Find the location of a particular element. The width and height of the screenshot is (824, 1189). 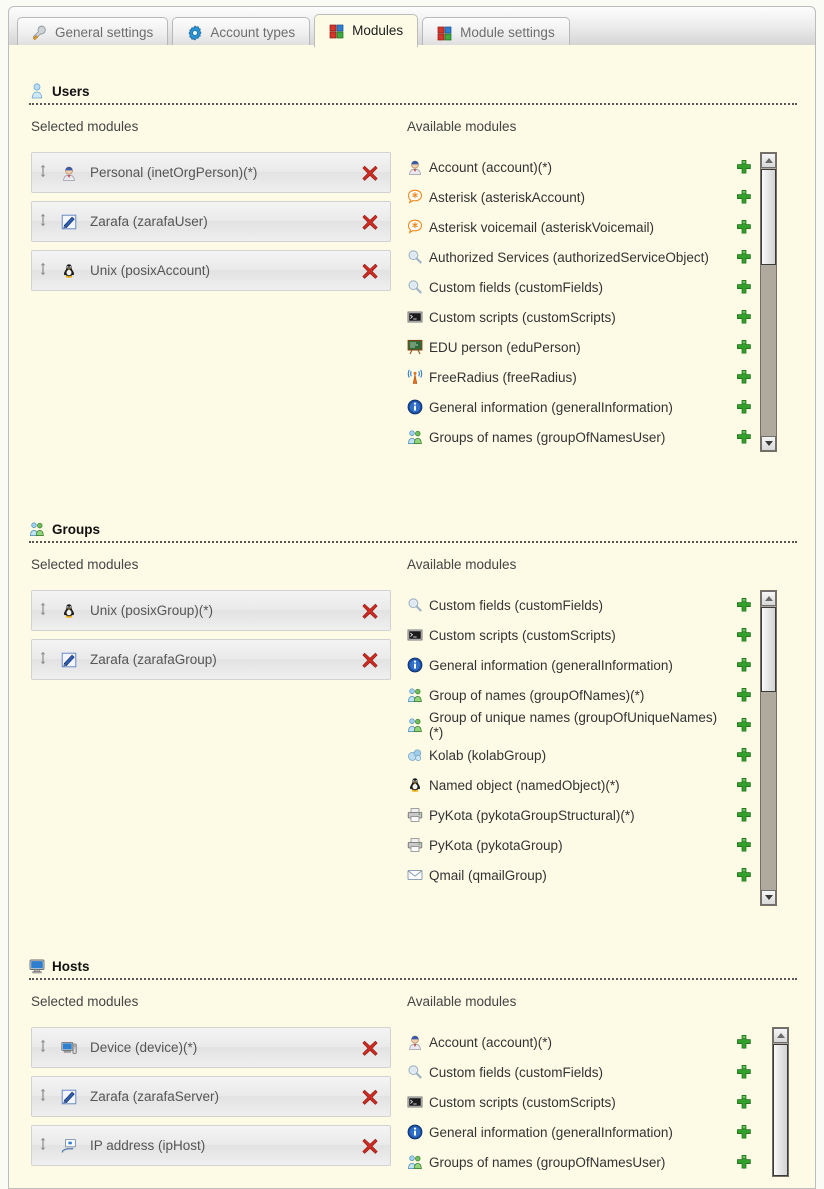

selected-module-label: Zarafa (zarafaUser) is located at coordinates (149, 221).